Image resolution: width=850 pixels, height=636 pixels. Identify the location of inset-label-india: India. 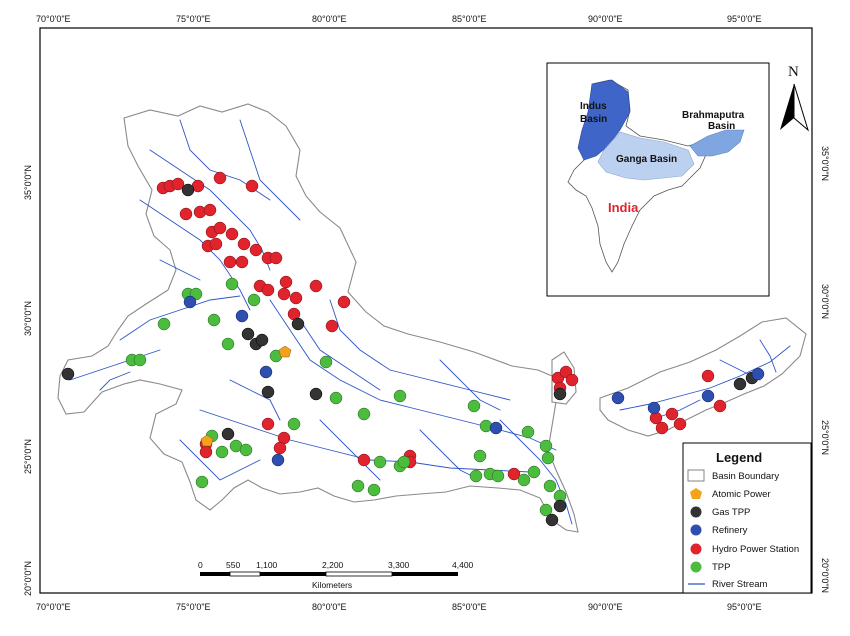
(623, 207).